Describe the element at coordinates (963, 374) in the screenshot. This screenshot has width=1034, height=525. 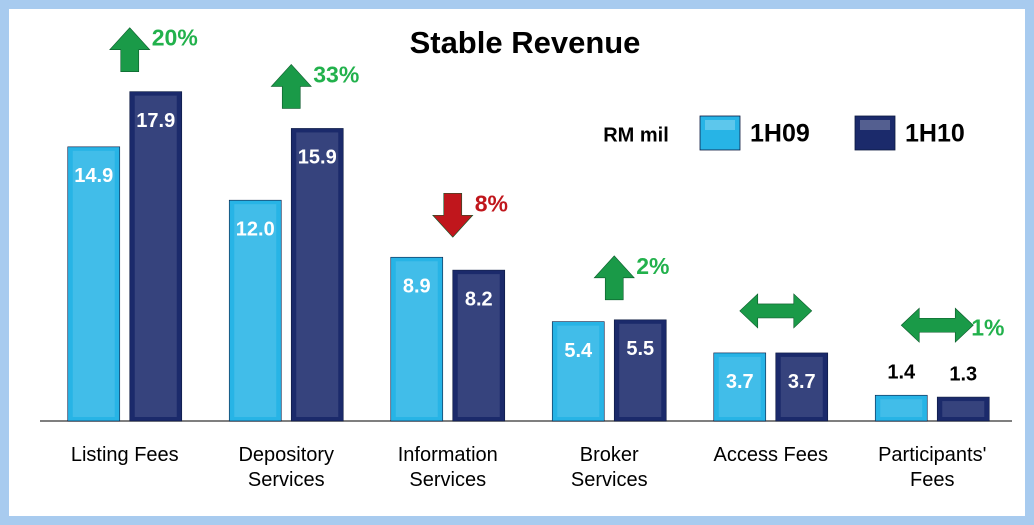
I see `data-label: 1.3` at that location.